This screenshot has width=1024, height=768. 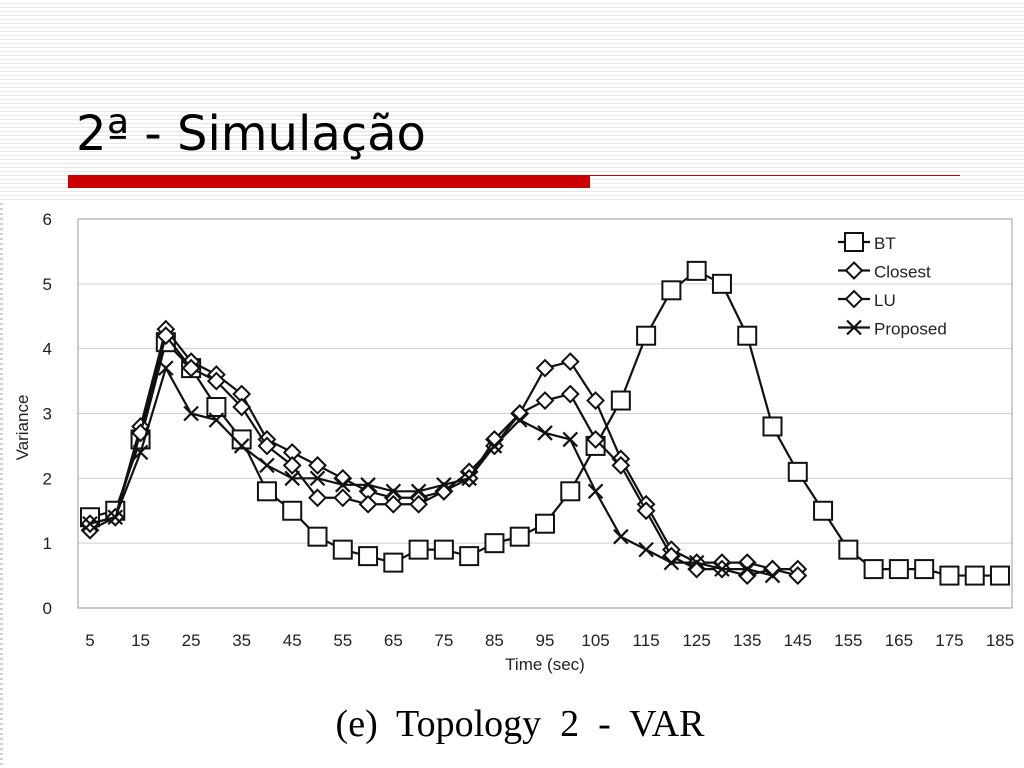 What do you see at coordinates (191, 640) in the screenshot?
I see `x-tick-label: 25` at bounding box center [191, 640].